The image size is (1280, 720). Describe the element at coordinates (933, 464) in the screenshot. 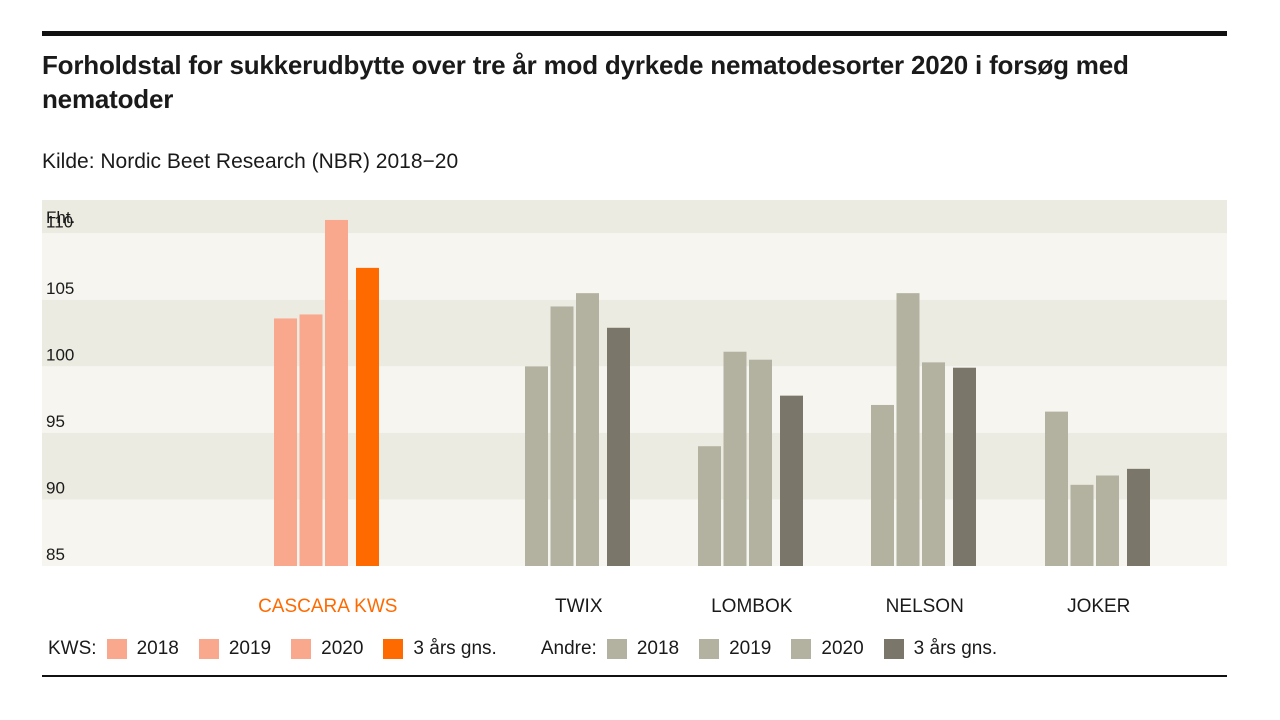

I see `bar-nelson-2020` at that location.